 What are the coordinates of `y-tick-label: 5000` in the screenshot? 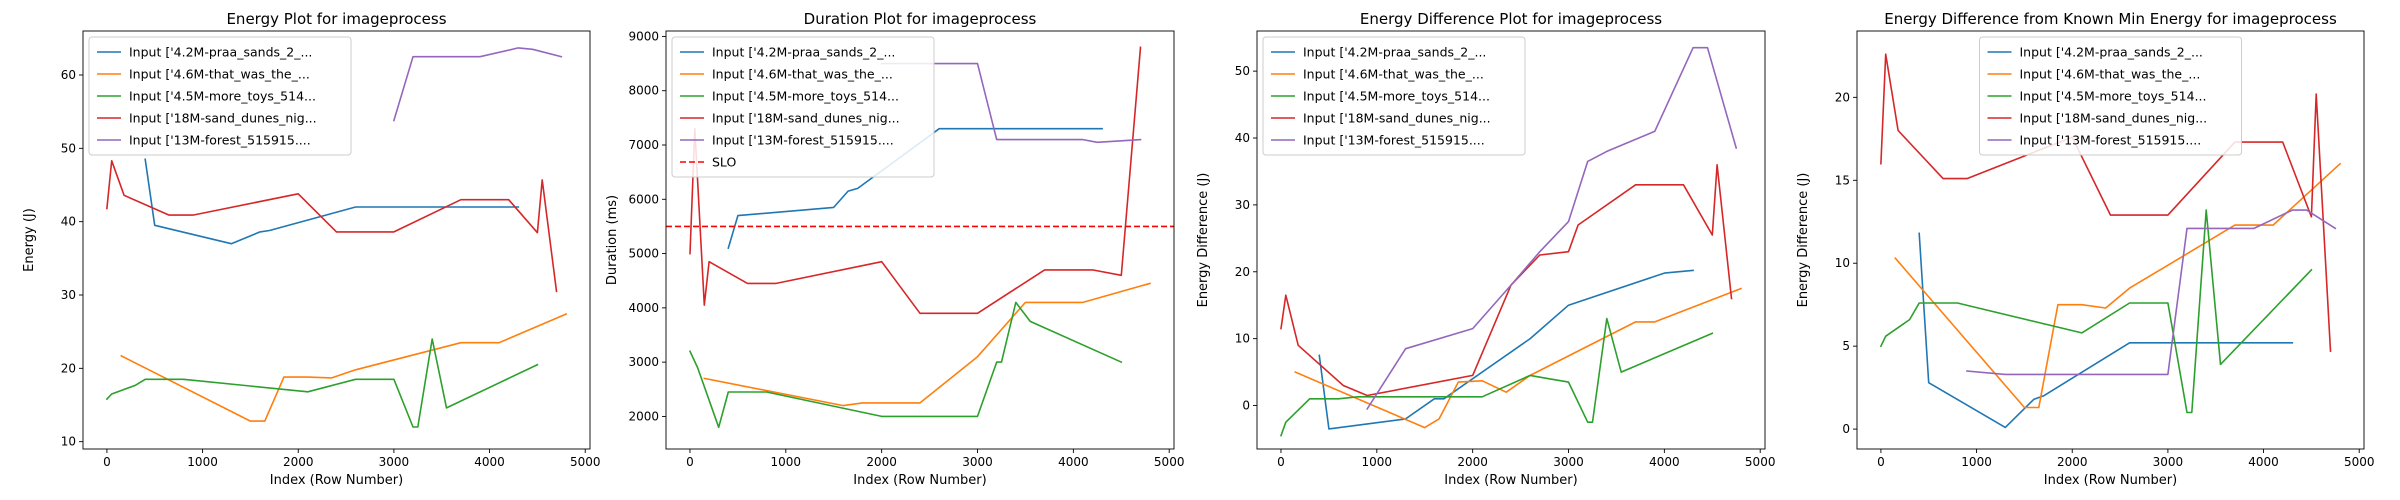 It's located at (643, 254).